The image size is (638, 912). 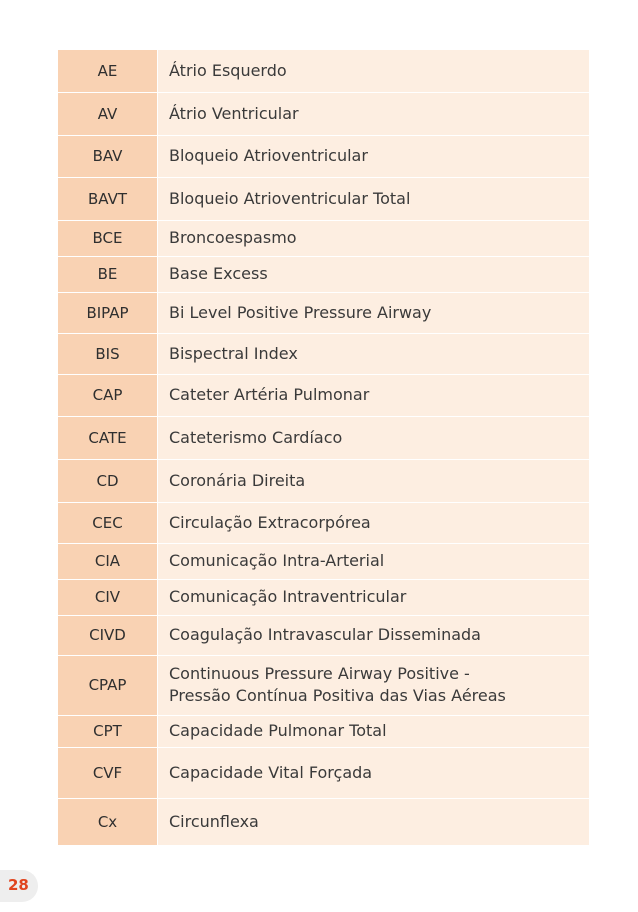 I want to click on abbreviation-meaning: Capacidade Vital Forçada, so click(x=373, y=773).